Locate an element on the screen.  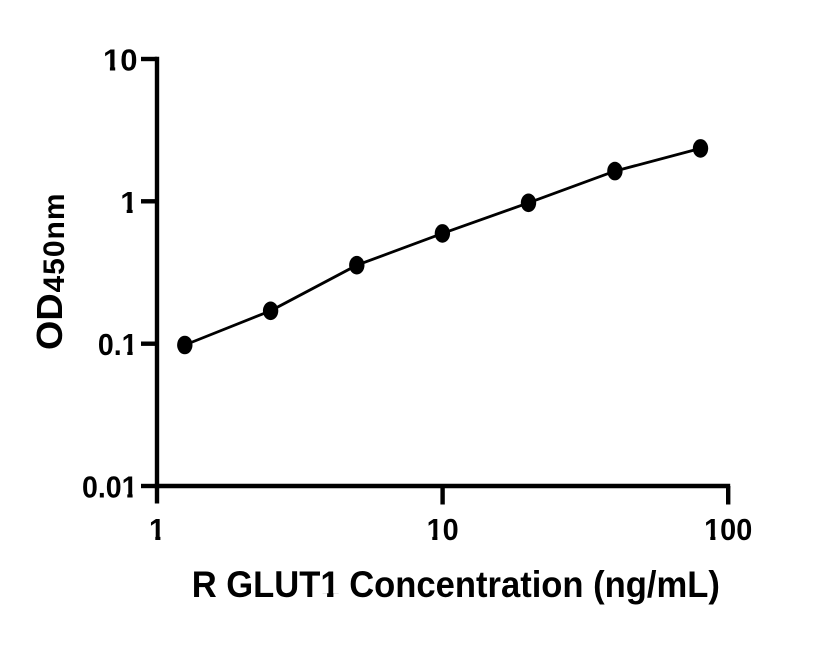
svg-text: 0.01 is located at coordinates (109, 487).